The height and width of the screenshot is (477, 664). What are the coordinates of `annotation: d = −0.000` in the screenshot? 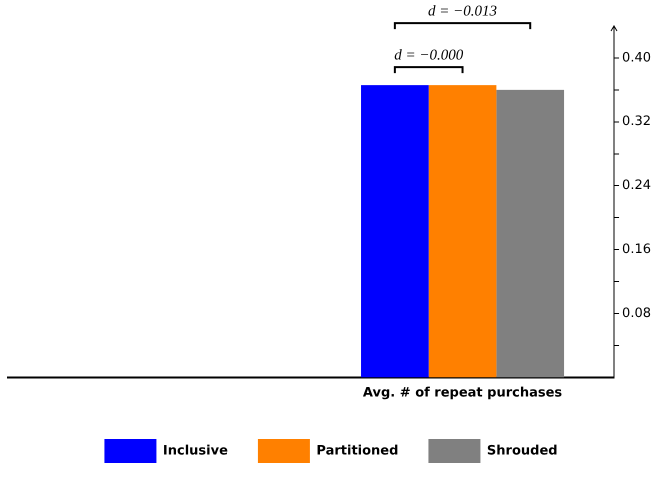 It's located at (429, 56).